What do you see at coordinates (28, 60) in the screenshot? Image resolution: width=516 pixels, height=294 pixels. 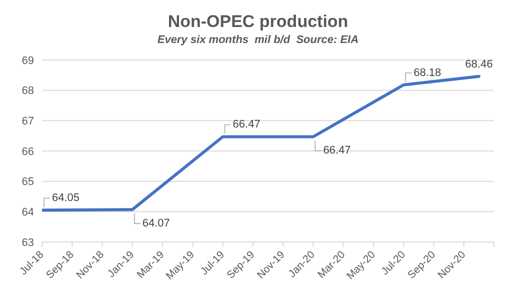 I see `y-tick-label: 69` at bounding box center [28, 60].